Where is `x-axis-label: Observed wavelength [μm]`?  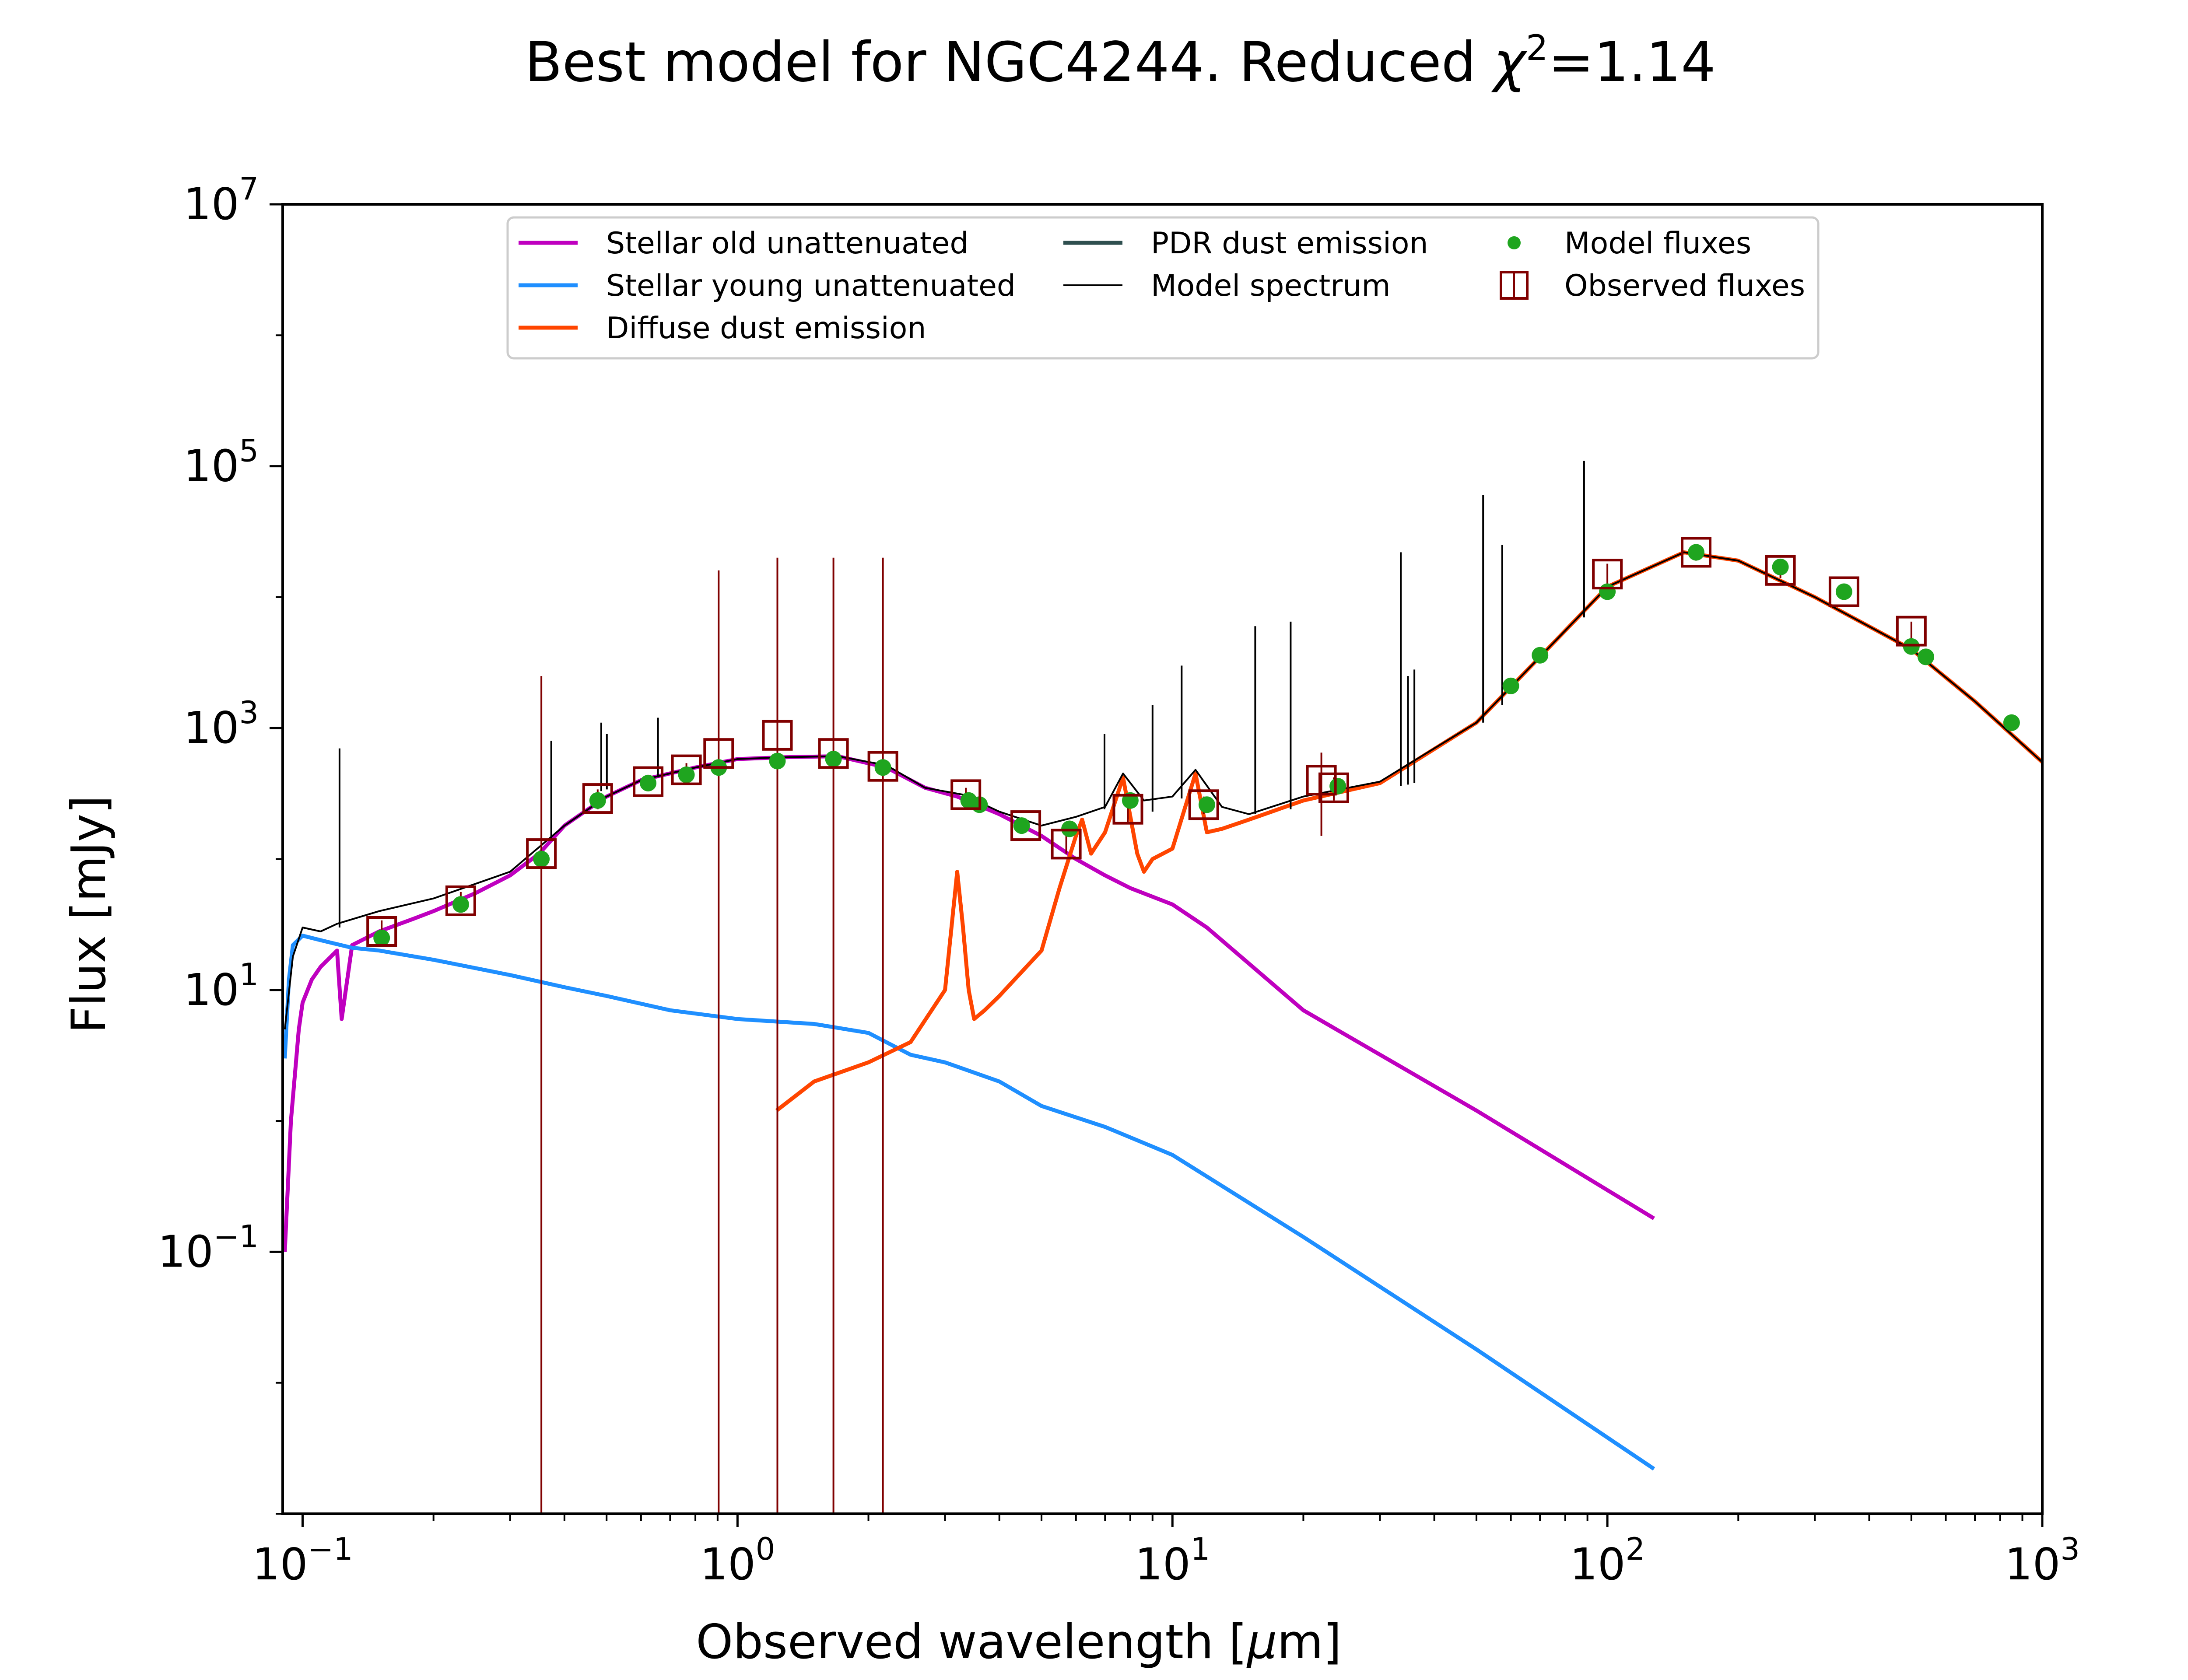
x-axis-label: Observed wavelength [μm] is located at coordinates (1019, 1642).